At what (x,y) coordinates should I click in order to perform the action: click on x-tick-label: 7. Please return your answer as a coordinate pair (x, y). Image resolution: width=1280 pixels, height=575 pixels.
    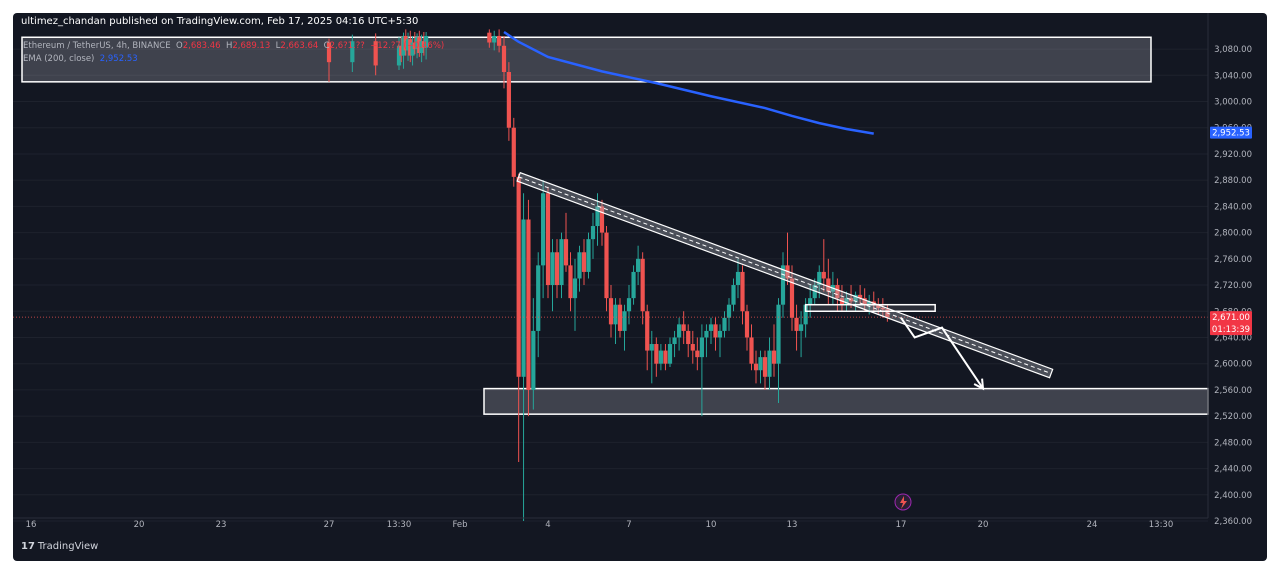
    Looking at the image, I should click on (628, 525).